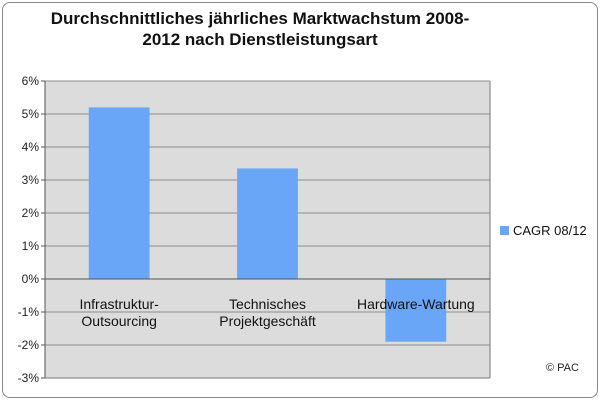 This screenshot has height=400, width=600. I want to click on category-label: Infrastruktur-, so click(119, 304).